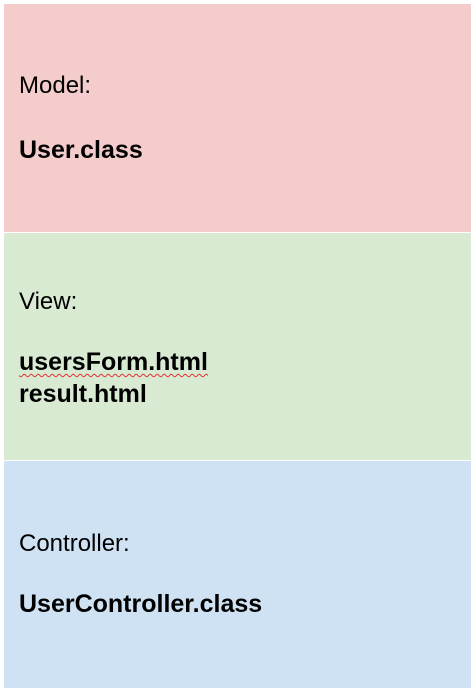 The image size is (476, 693). Describe the element at coordinates (55, 85) in the screenshot. I see `model-label: Model:` at that location.